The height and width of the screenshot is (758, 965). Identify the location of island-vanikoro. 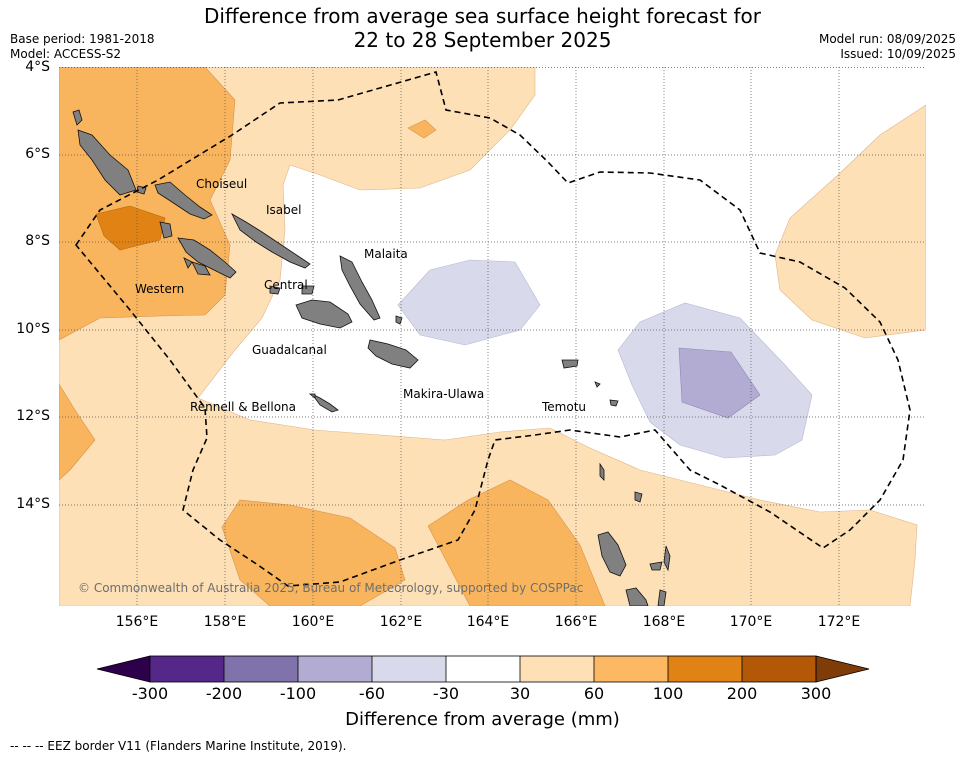
(614, 403).